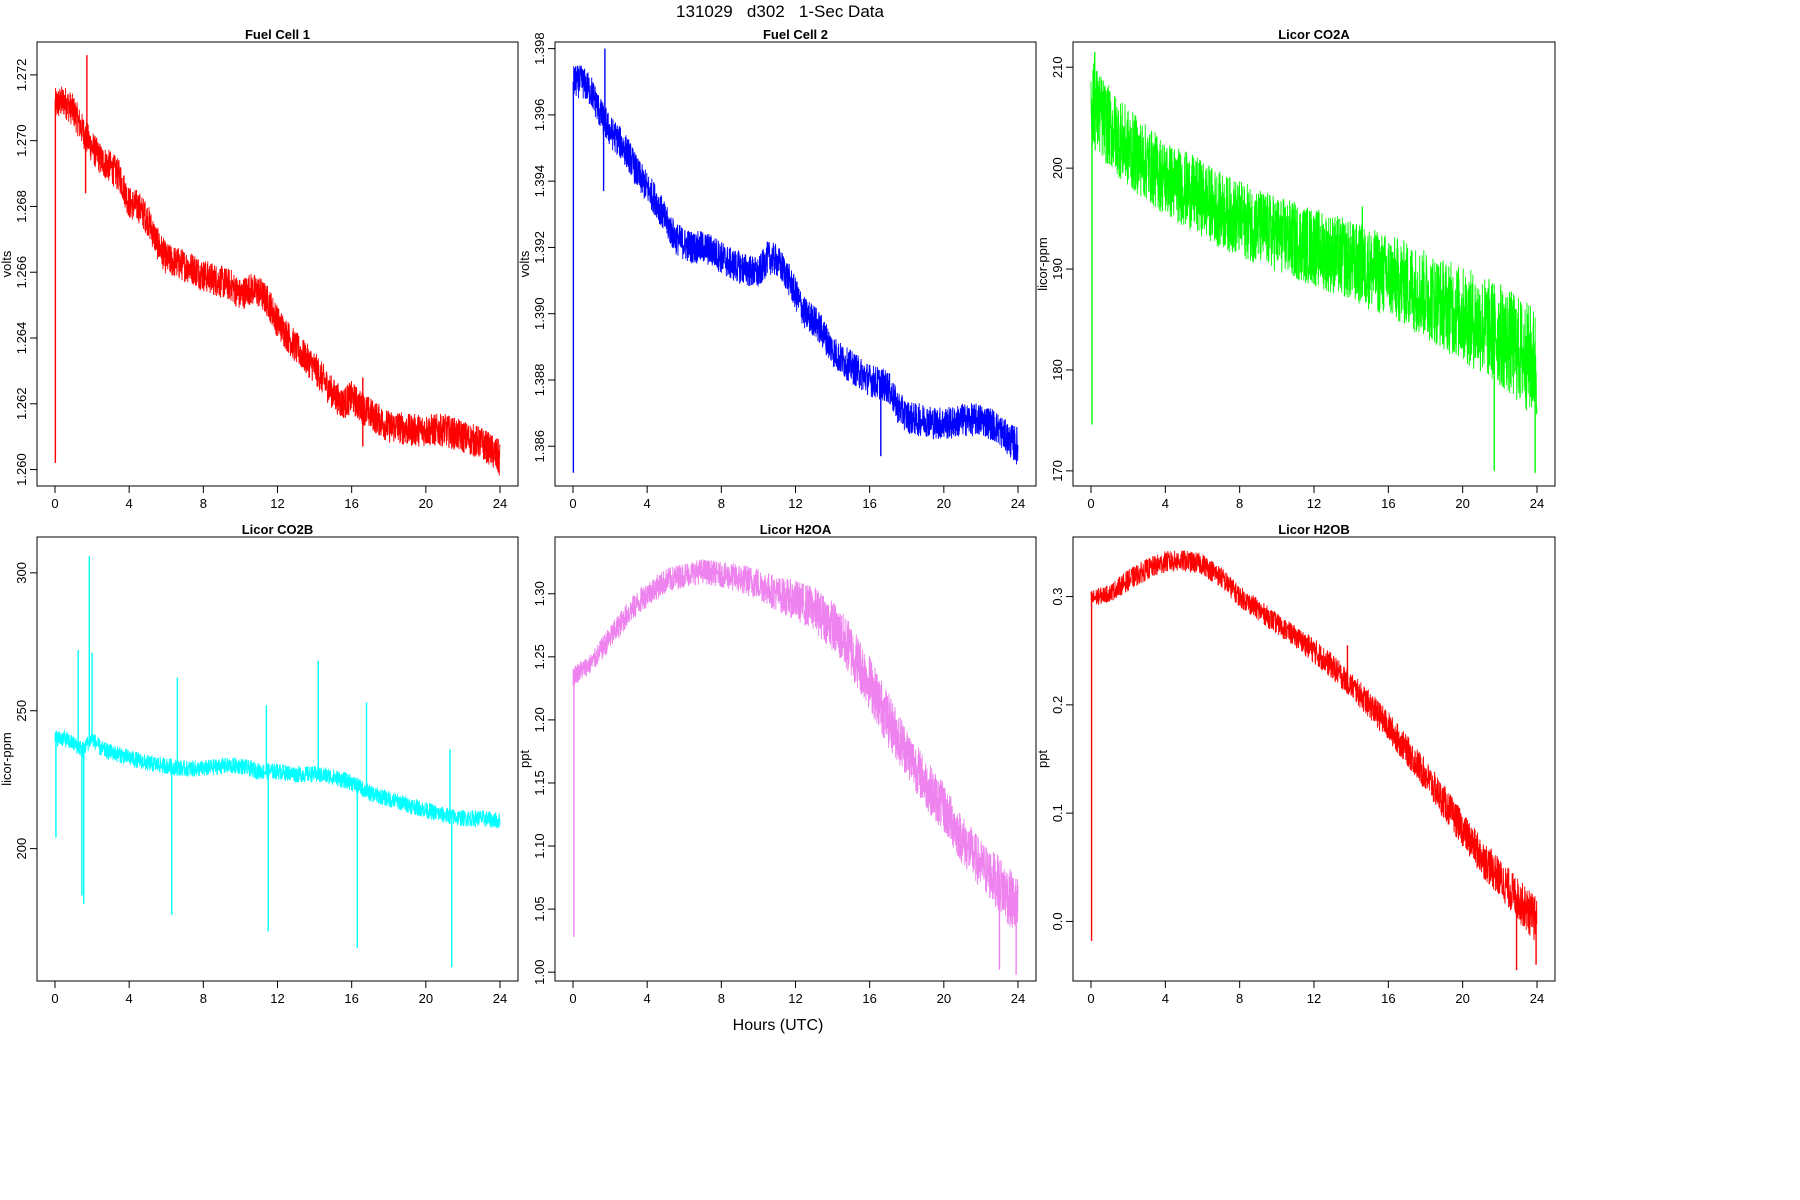 This screenshot has width=1800, height=1200. Describe the element at coordinates (277, 281) in the screenshot. I see `fuel-cell-1-series-line` at that location.